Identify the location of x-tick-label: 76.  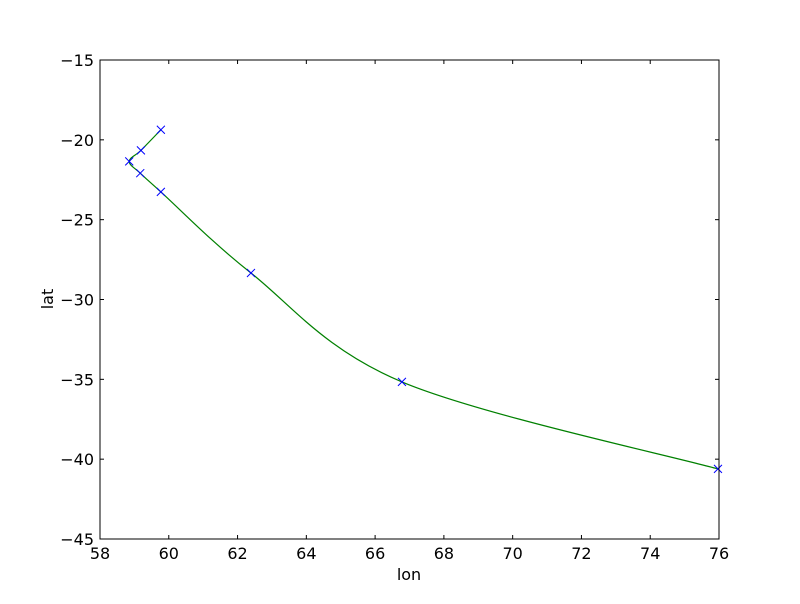
(719, 553).